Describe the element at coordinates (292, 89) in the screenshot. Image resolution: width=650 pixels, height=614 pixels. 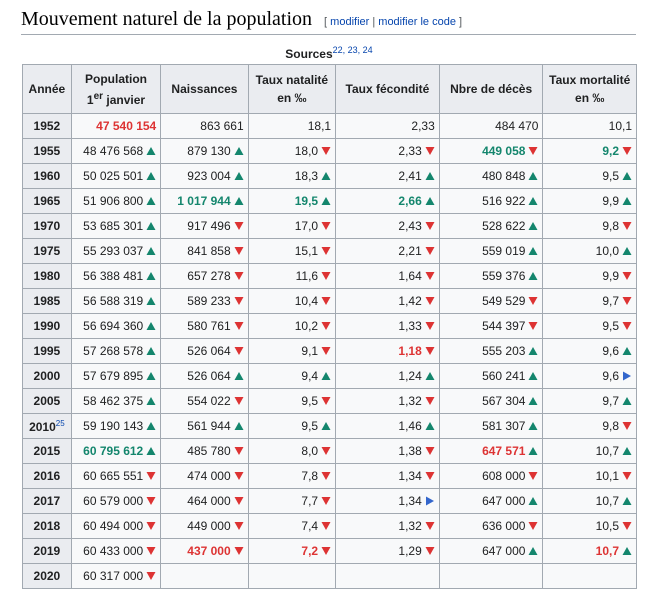
I see `header-taux-natalite: Taux natalité en ‰` at that location.